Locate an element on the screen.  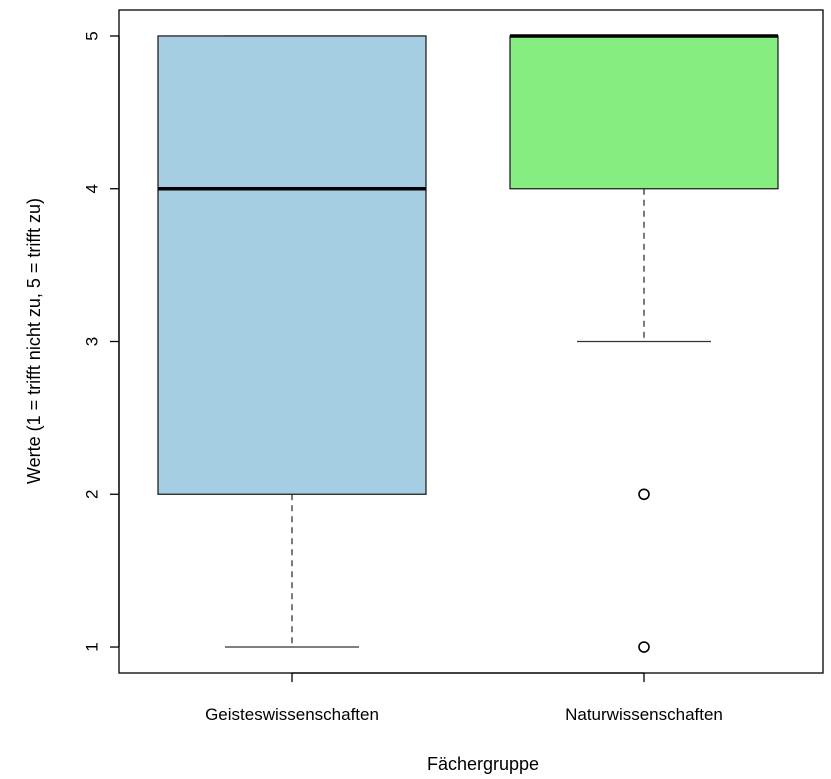
y-axis: 1 2 3 4 5 is located at coordinates (101, 341).